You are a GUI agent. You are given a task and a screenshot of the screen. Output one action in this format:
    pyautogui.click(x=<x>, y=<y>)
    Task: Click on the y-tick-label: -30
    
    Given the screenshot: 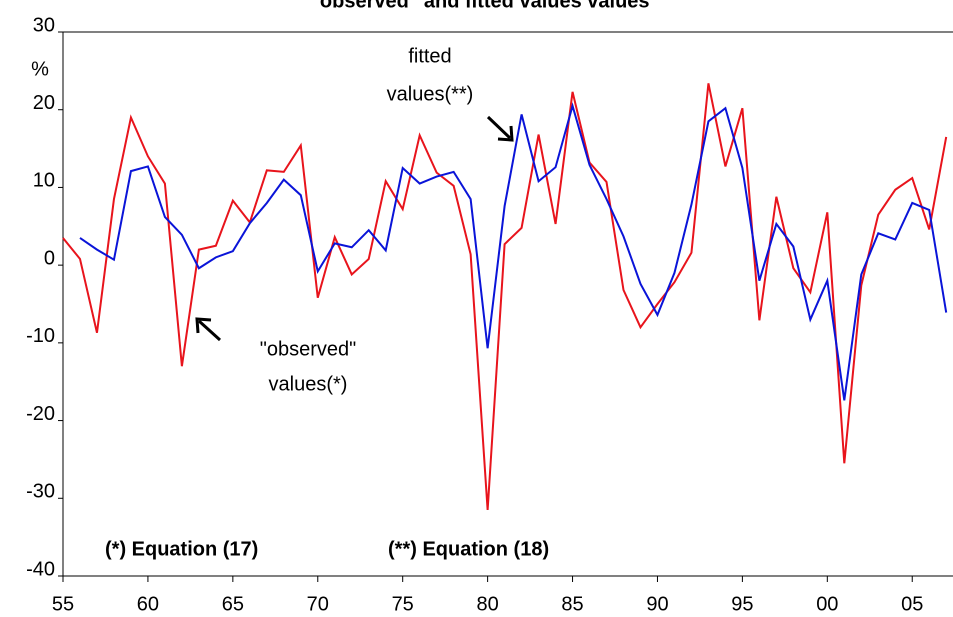 What is the action you would take?
    pyautogui.click(x=40, y=492)
    